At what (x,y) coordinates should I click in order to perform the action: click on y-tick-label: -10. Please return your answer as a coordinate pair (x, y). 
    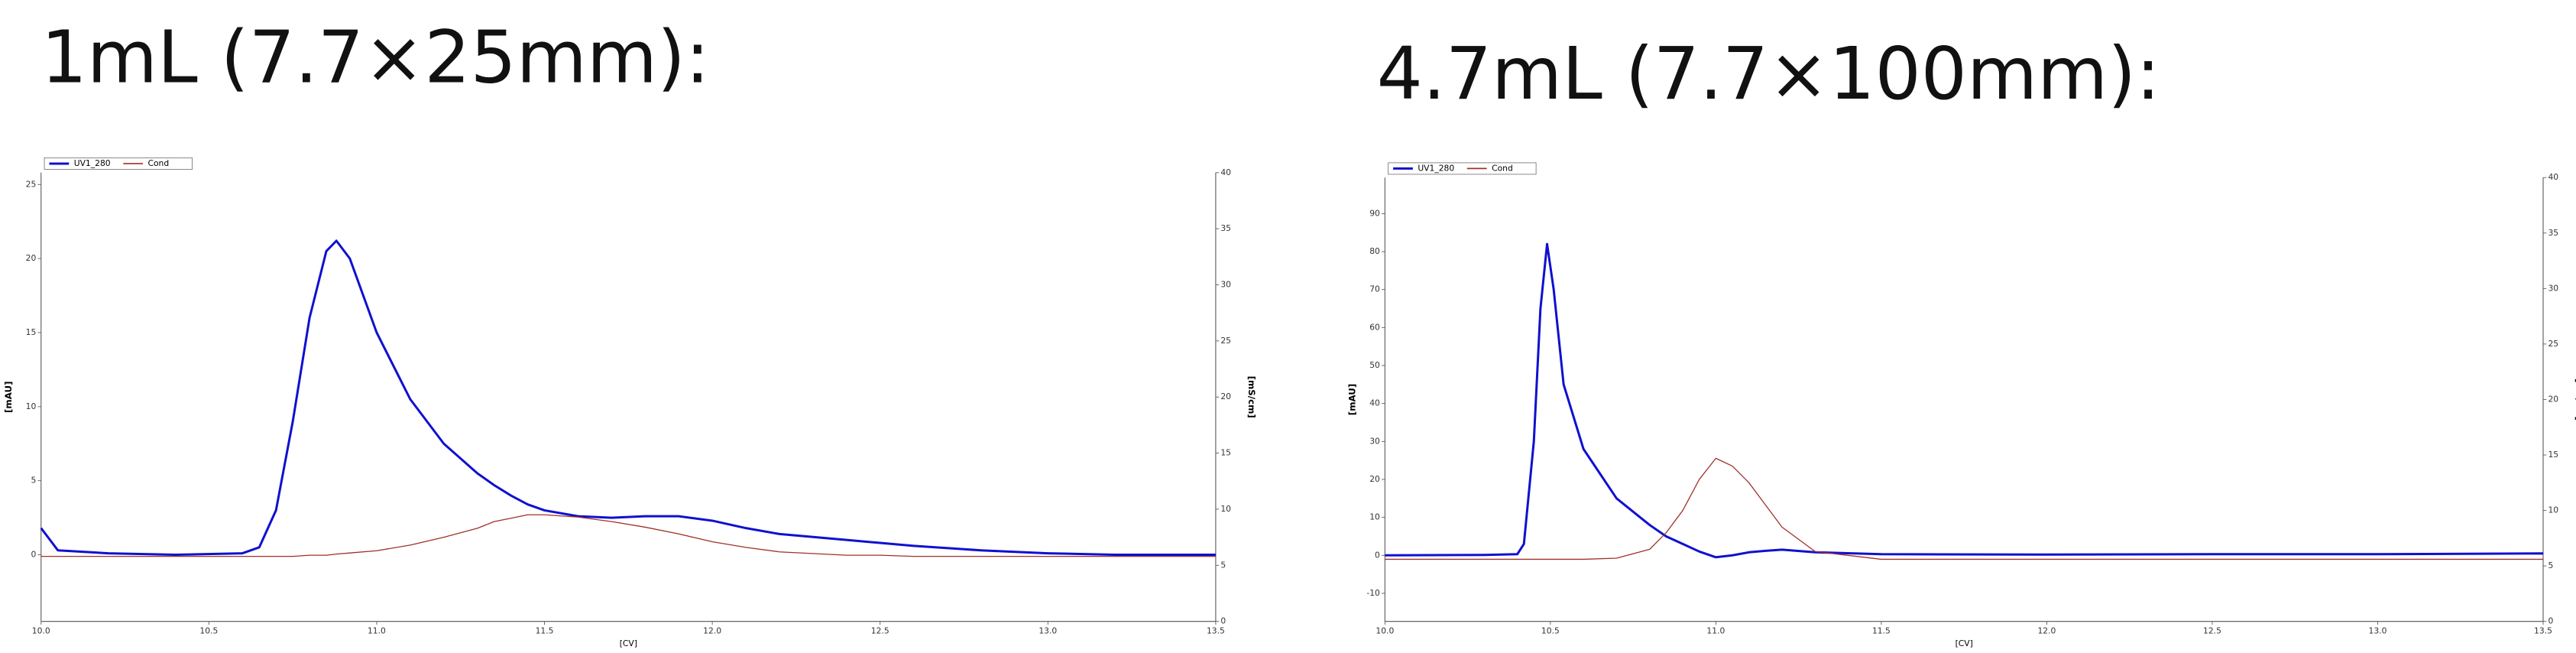
    Looking at the image, I should click on (1373, 593).